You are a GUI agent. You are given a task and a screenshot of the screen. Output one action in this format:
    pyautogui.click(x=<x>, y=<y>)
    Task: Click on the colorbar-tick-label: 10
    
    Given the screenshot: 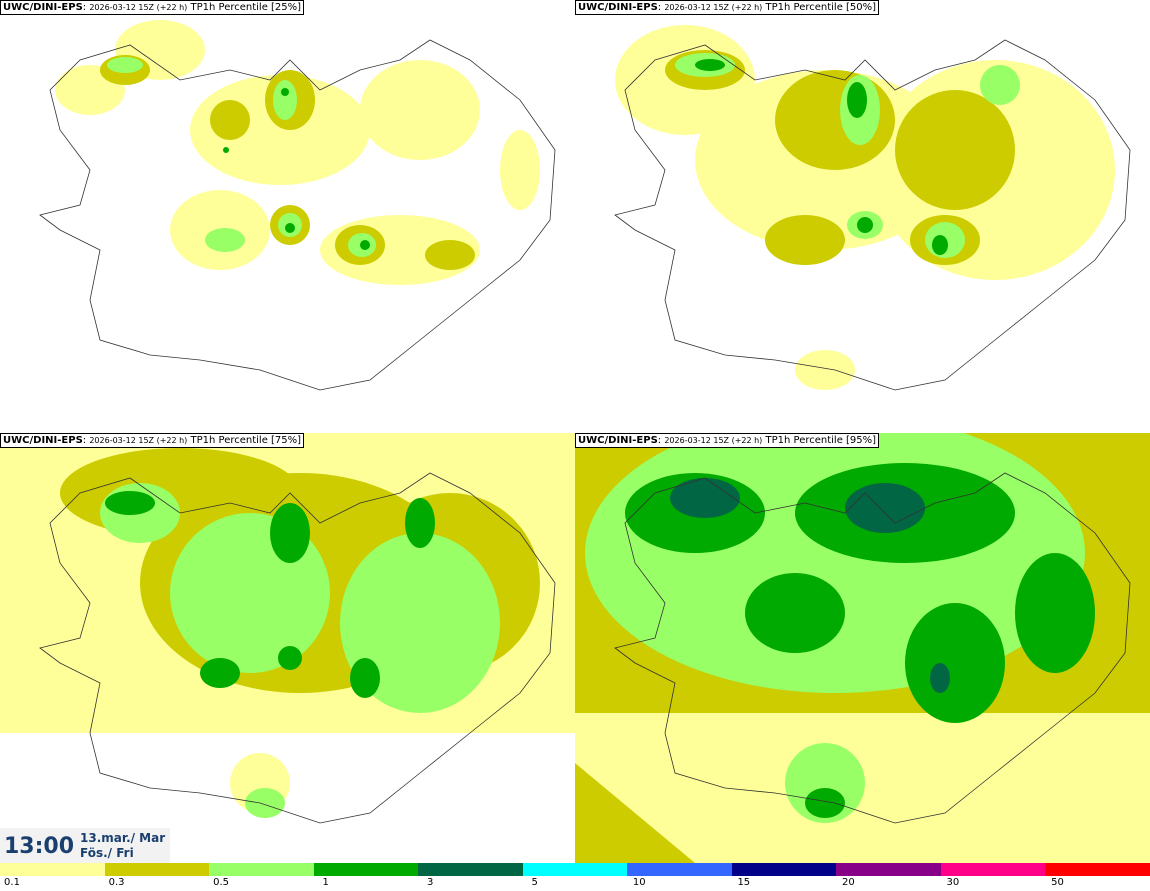 What is the action you would take?
    pyautogui.click(x=639, y=882)
    